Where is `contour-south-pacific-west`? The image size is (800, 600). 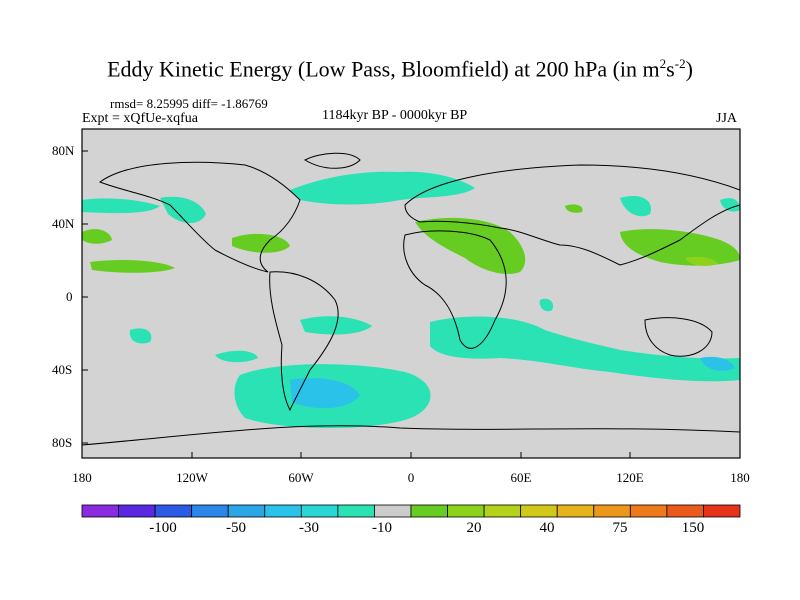
contour-south-pacific-west is located at coordinates (140, 336).